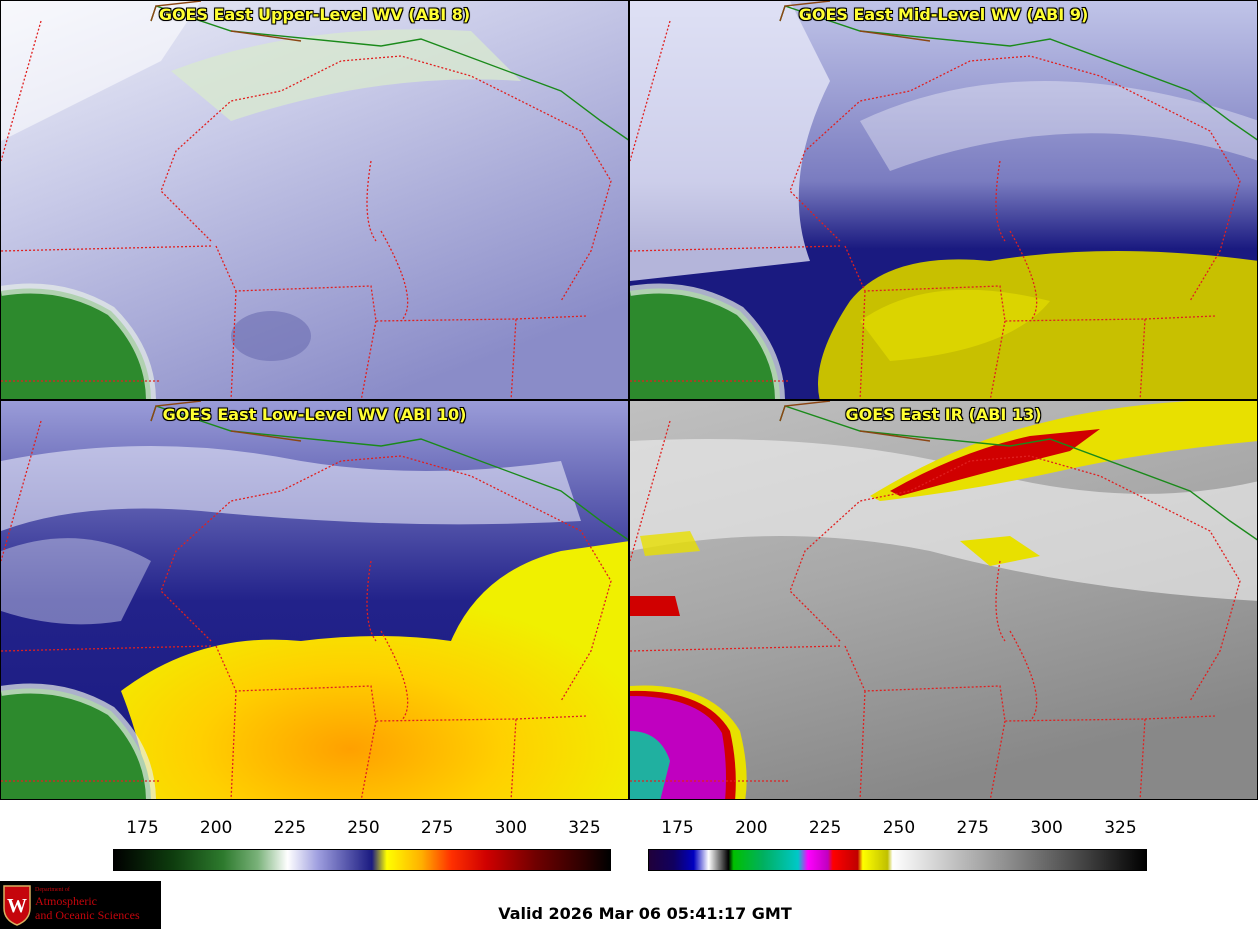  What do you see at coordinates (66, 901) in the screenshot?
I see `logo-name-line1: Atmospheric` at bounding box center [66, 901].